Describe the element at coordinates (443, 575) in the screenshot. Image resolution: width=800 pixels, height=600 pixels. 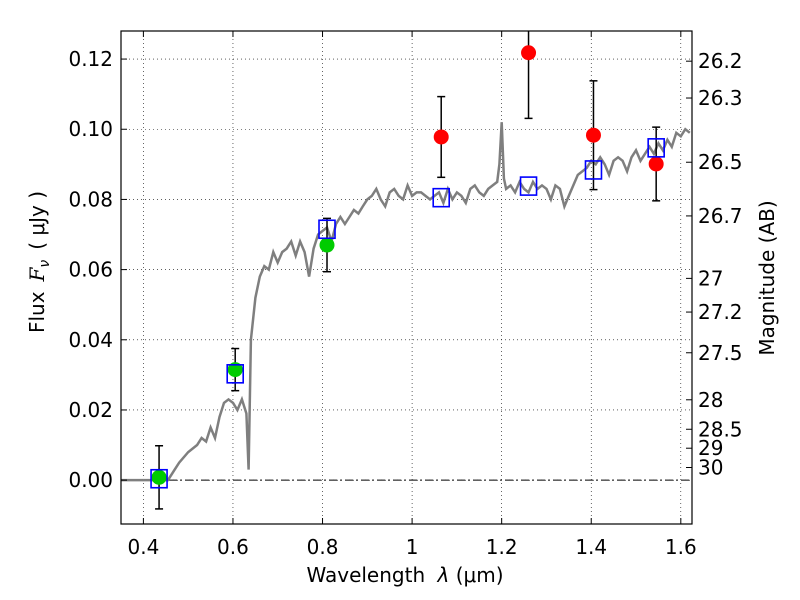
I see `x-axis-label-symbol: λ` at that location.